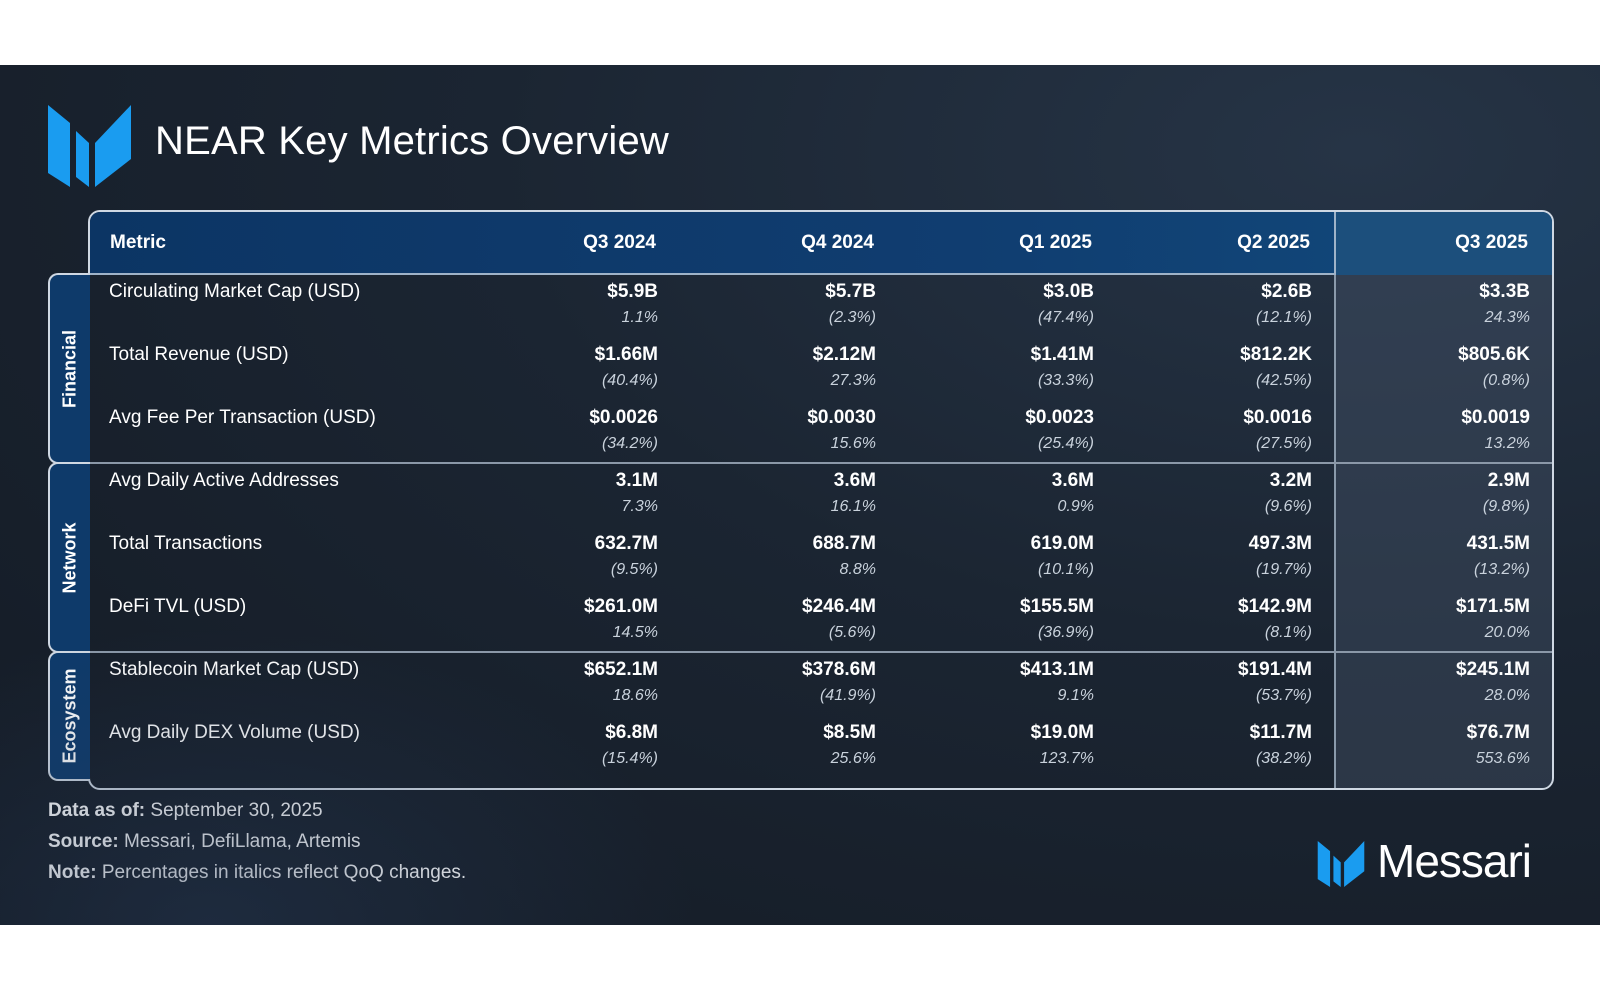  I want to click on data-as-of-label: Data as of:, so click(97, 810).